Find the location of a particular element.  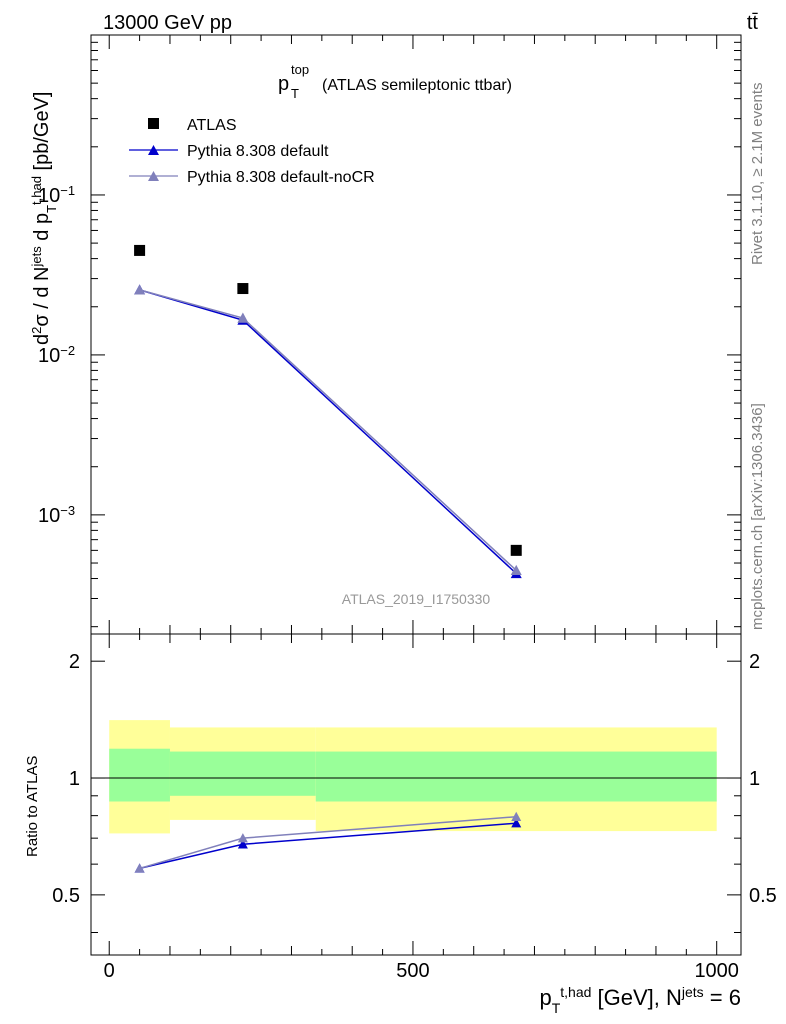

ratio-tick-label-left-1: 1 is located at coordinates (74, 779).